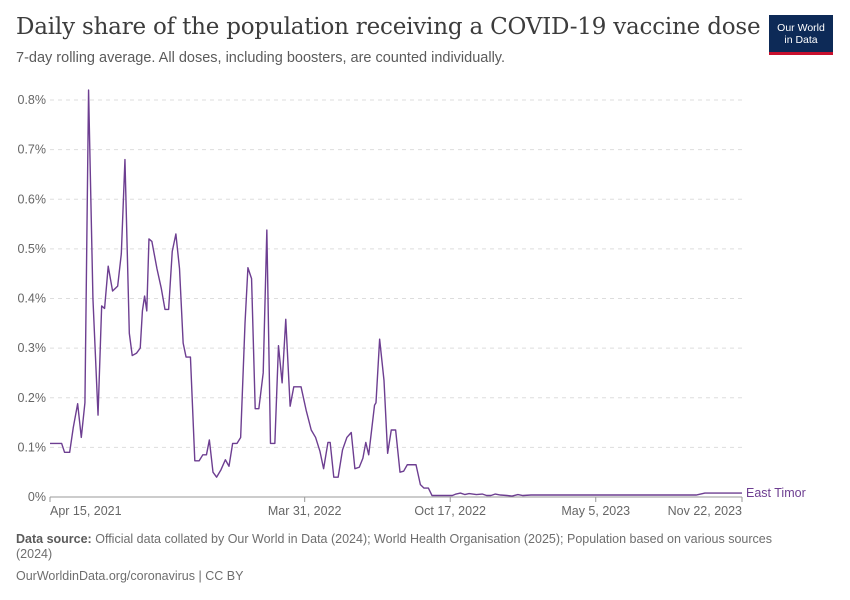  Describe the element at coordinates (801, 39) in the screenshot. I see `logo-line-2: in Data` at that location.